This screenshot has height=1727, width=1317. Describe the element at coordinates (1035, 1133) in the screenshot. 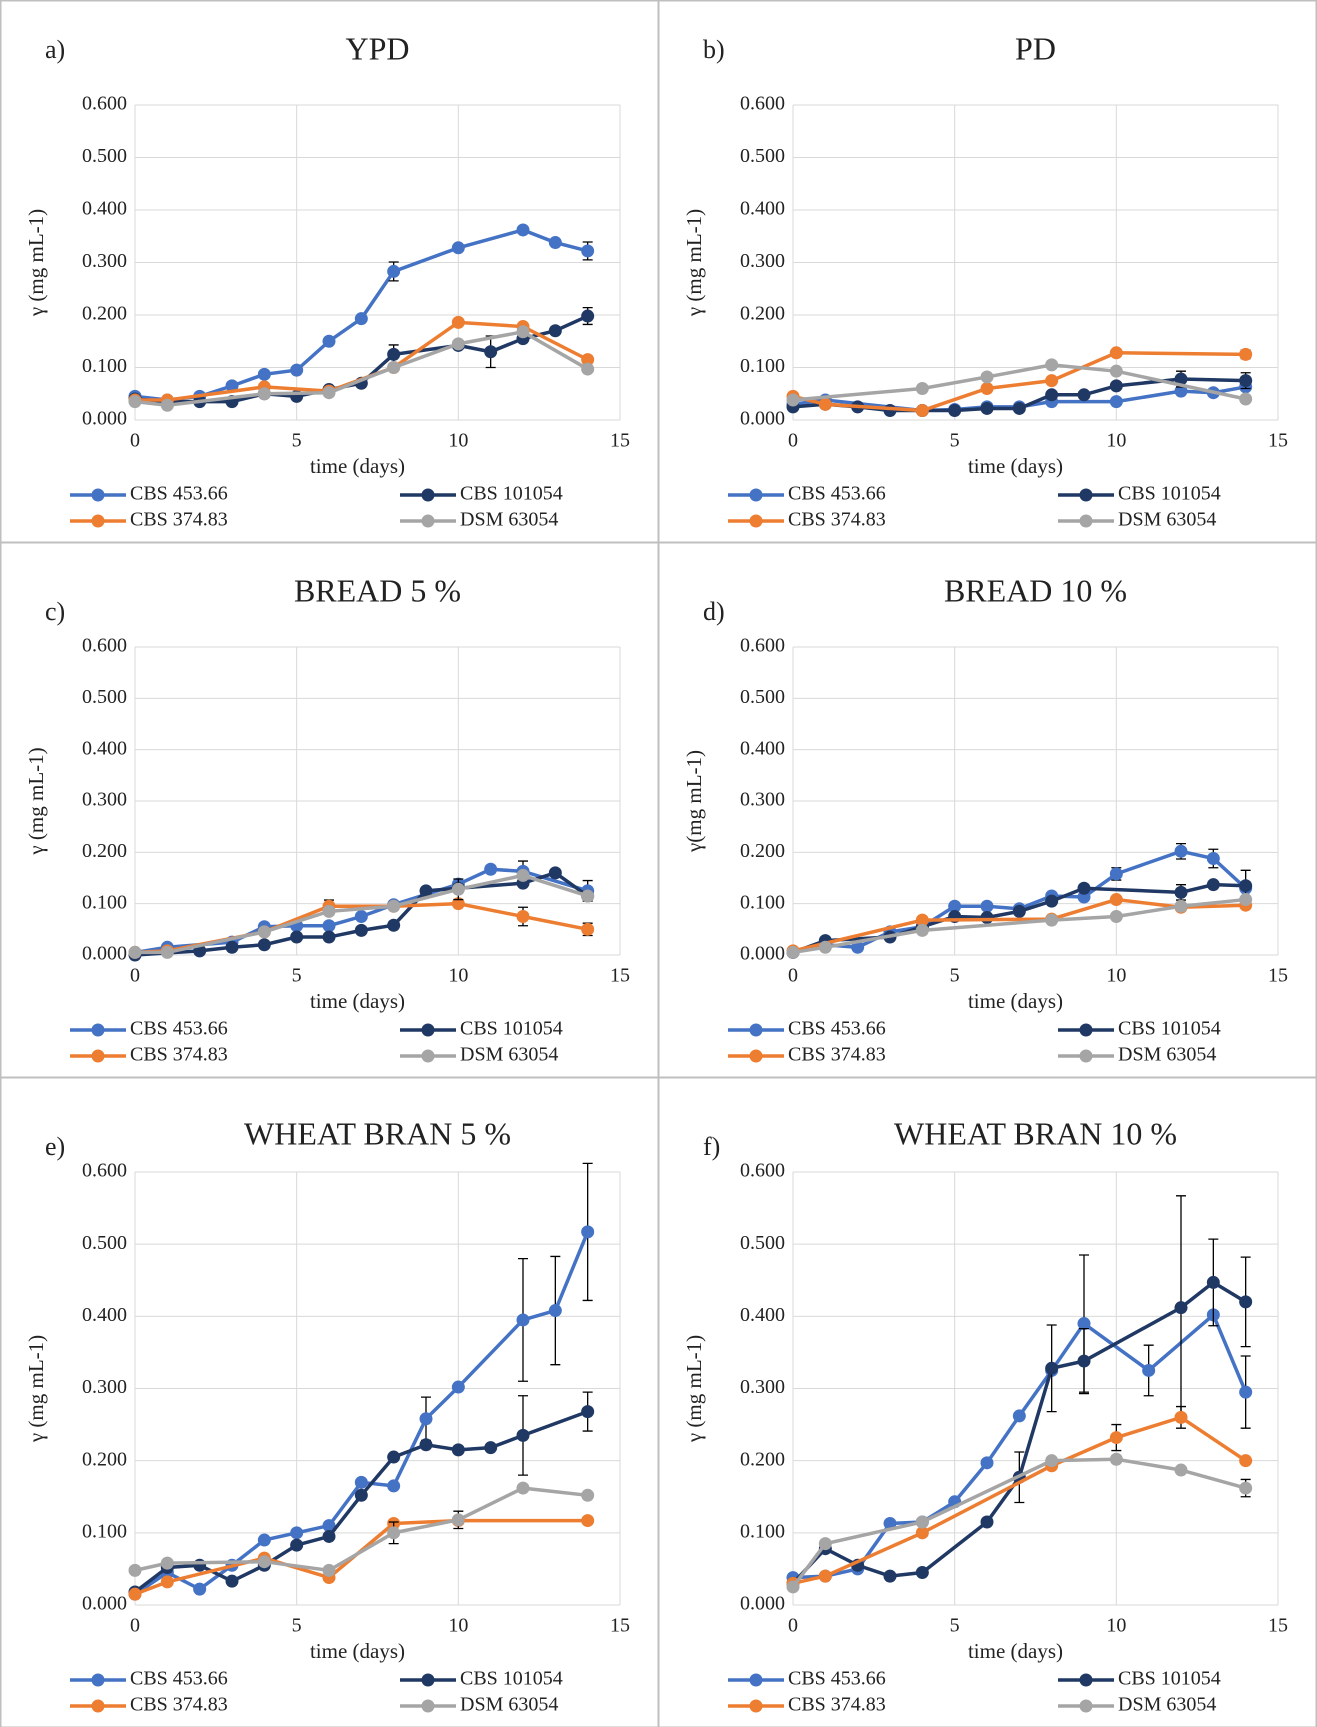

I see `chart-title: WHEAT BRAN 10 %` at that location.